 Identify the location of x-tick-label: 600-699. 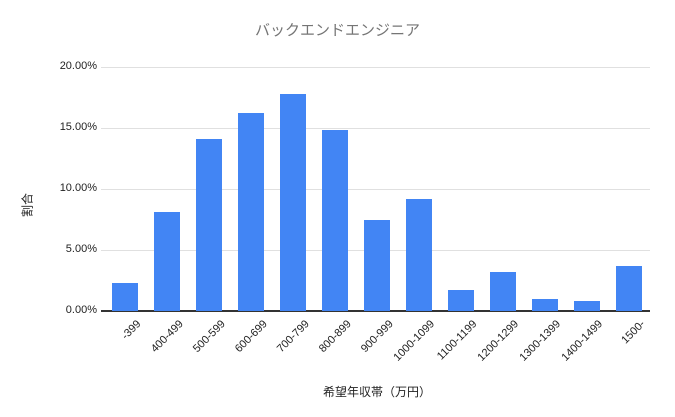
(251, 337).